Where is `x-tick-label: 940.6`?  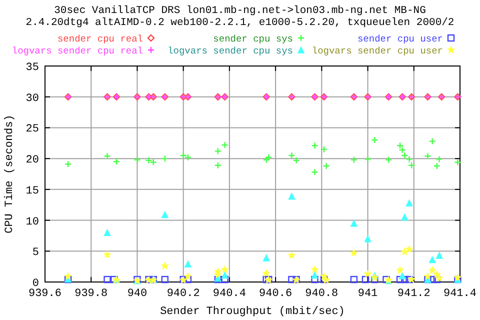 x-tick-label: 940.6 is located at coordinates (275, 294).